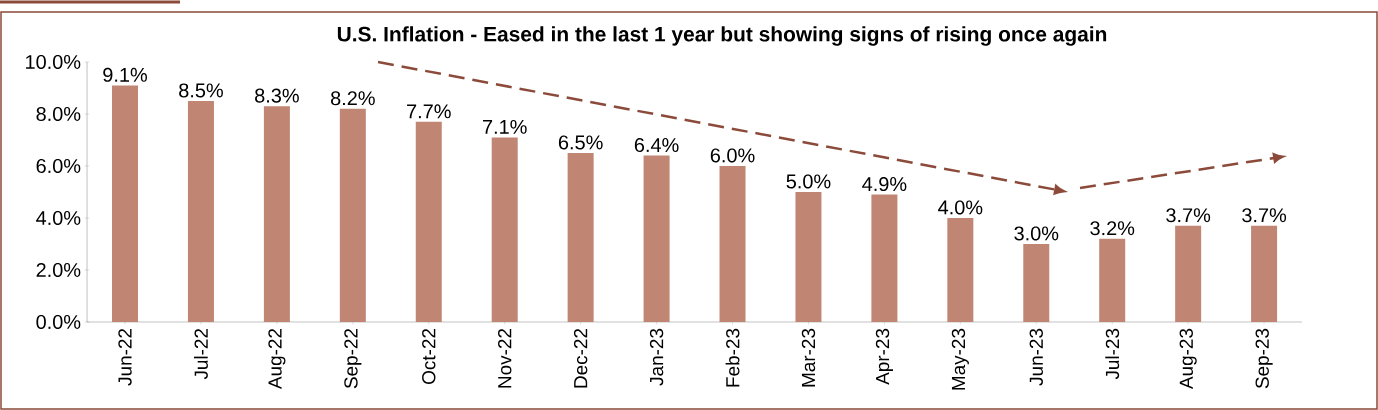 Image resolution: width=1378 pixels, height=410 pixels. I want to click on data-label: 5.0%, so click(808, 181).